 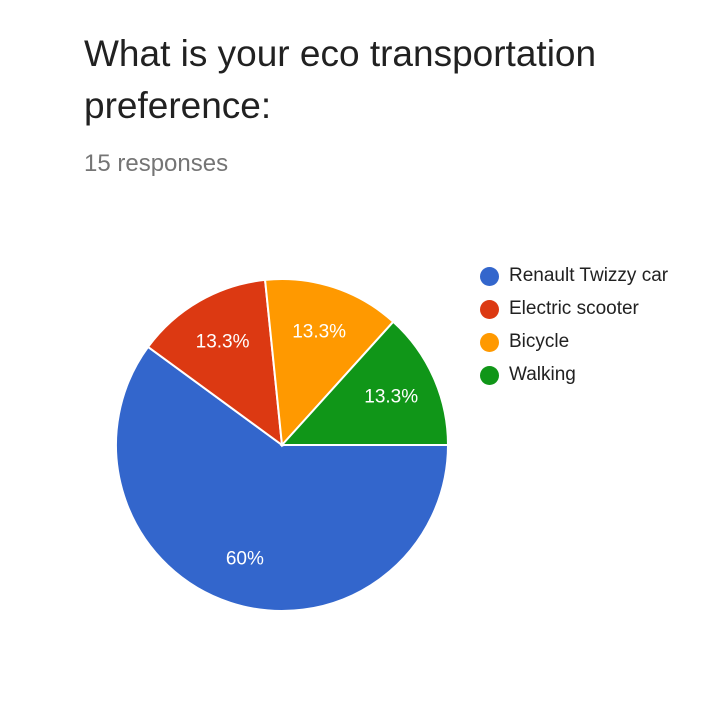 I want to click on legend-item-walking: Walking, so click(x=580, y=374).